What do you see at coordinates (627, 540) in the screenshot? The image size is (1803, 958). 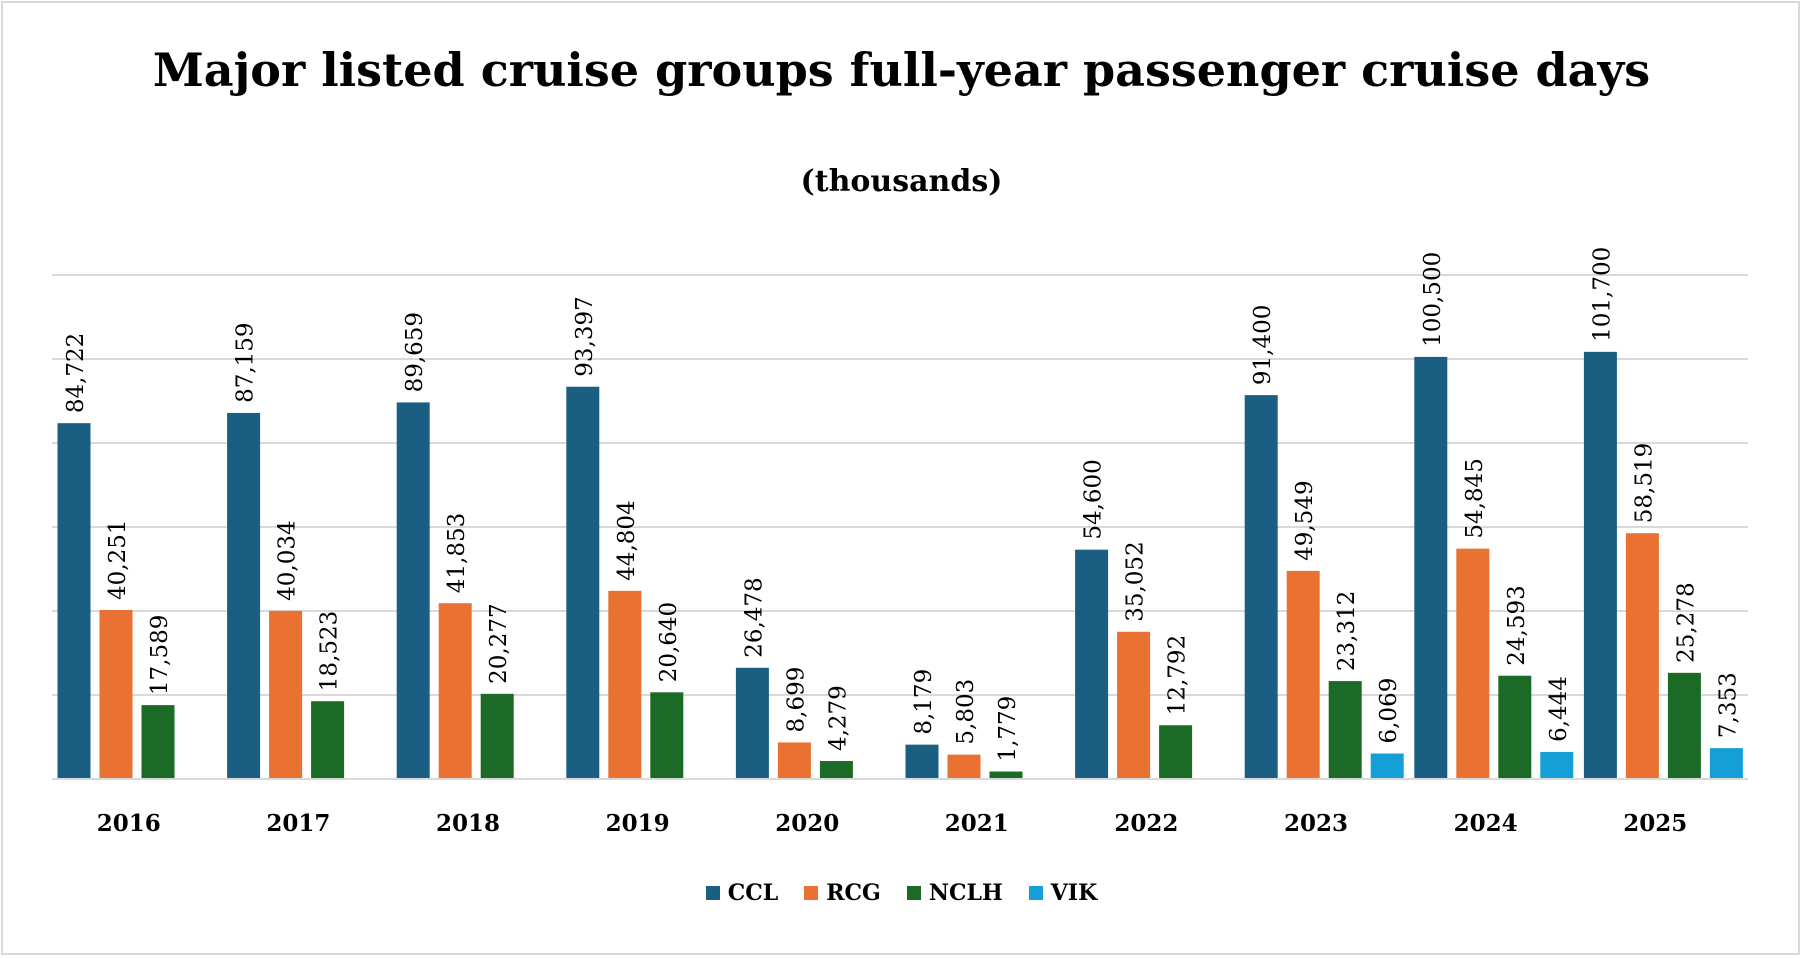 I see `data-label: 44,804` at bounding box center [627, 540].